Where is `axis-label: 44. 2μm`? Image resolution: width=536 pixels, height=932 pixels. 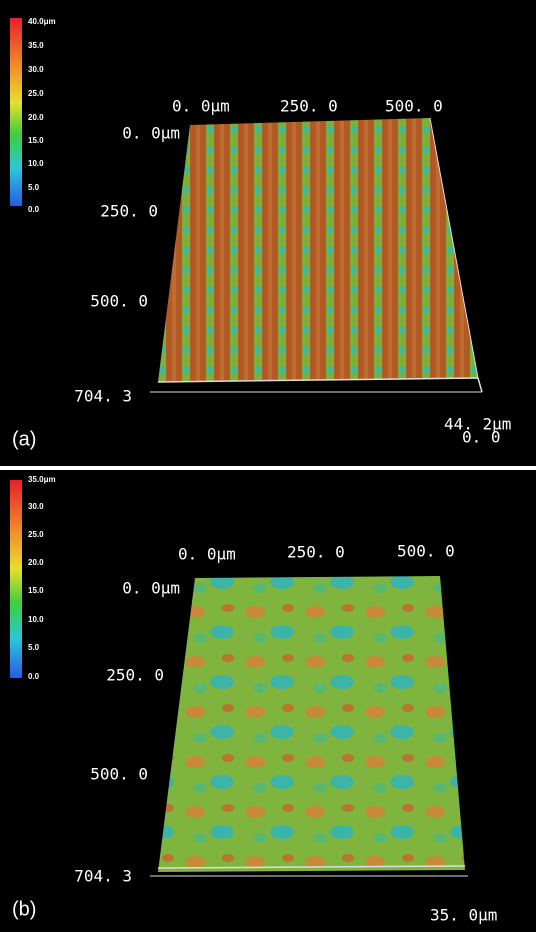 axis-label: 44. 2μm is located at coordinates (477, 424).